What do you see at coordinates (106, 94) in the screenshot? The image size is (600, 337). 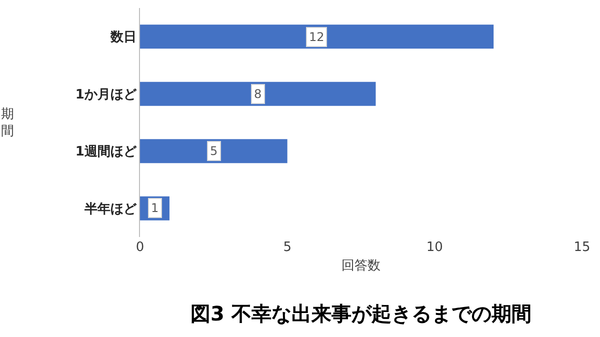 I see `y-tick-label: 1か月ほど` at bounding box center [106, 94].